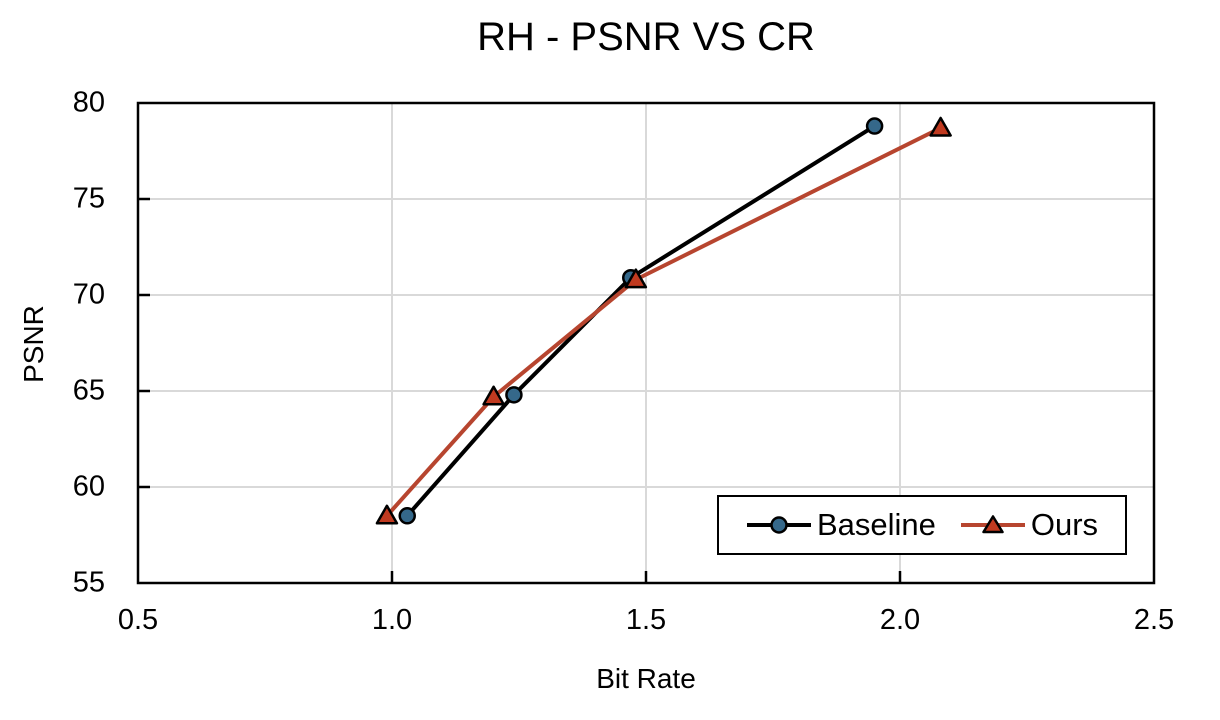 This screenshot has width=1220, height=720. I want to click on y-tick-label: 60, so click(88, 486).